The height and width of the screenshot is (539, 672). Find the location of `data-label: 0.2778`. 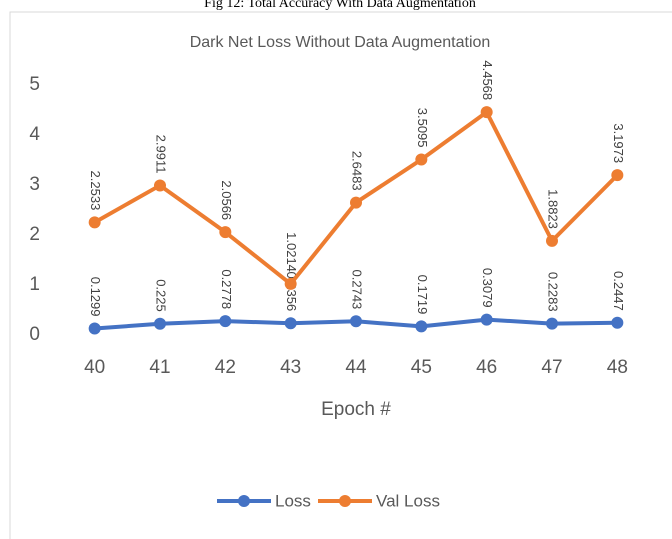

data-label: 0.2778 is located at coordinates (226, 289).